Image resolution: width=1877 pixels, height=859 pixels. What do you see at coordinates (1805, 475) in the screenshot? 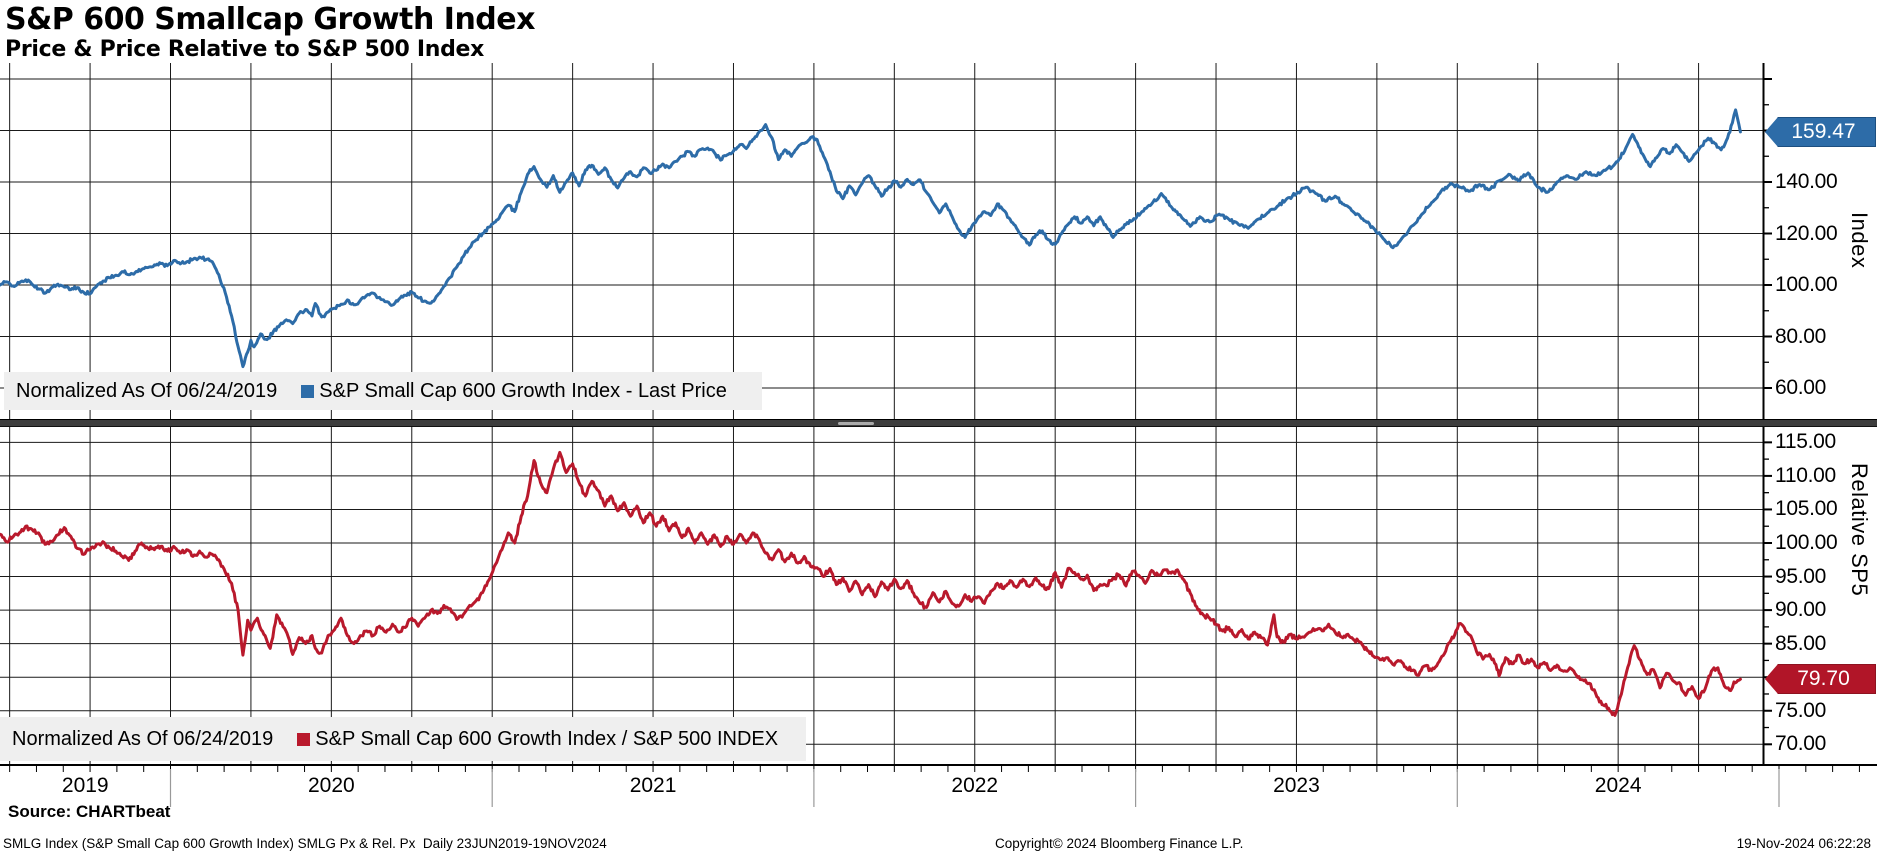
I see `bottom-y-tick-label: 110.00` at bounding box center [1805, 475].